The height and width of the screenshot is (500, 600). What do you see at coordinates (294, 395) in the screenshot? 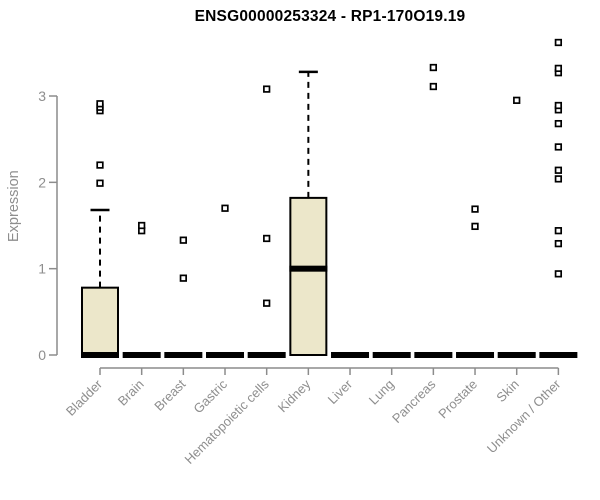
I see `x-axis-category-label: Kidney` at bounding box center [294, 395].